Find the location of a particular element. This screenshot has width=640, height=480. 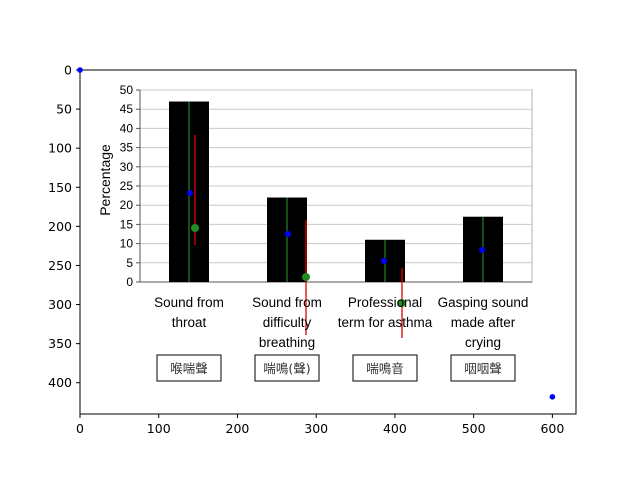

y-tick-label: 350 is located at coordinates (60, 343).